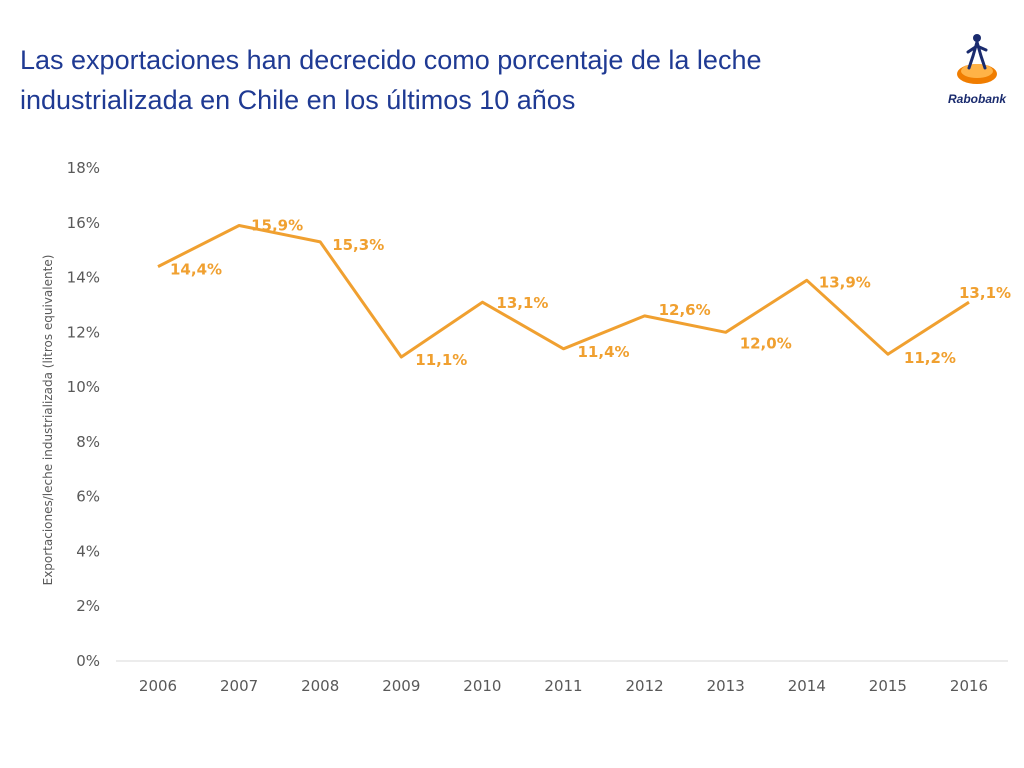 The height and width of the screenshot is (768, 1024). I want to click on x-tick-label: 2011, so click(563, 686).